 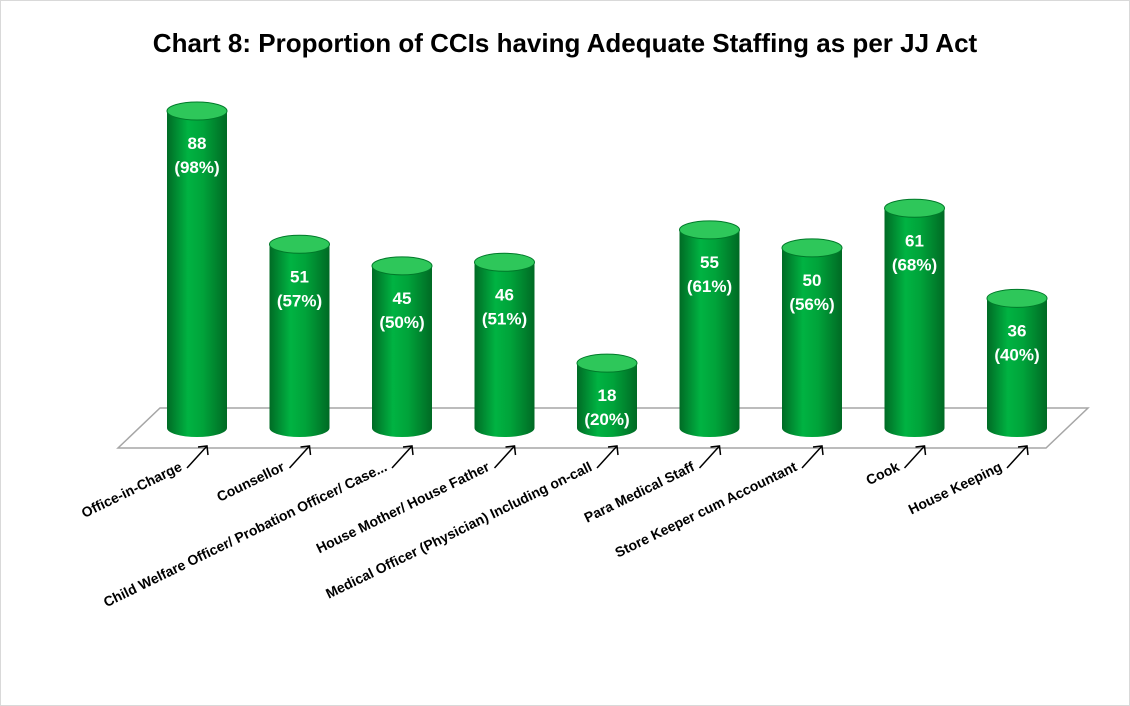 What do you see at coordinates (882, 473) in the screenshot?
I see `category-label: Cook` at bounding box center [882, 473].